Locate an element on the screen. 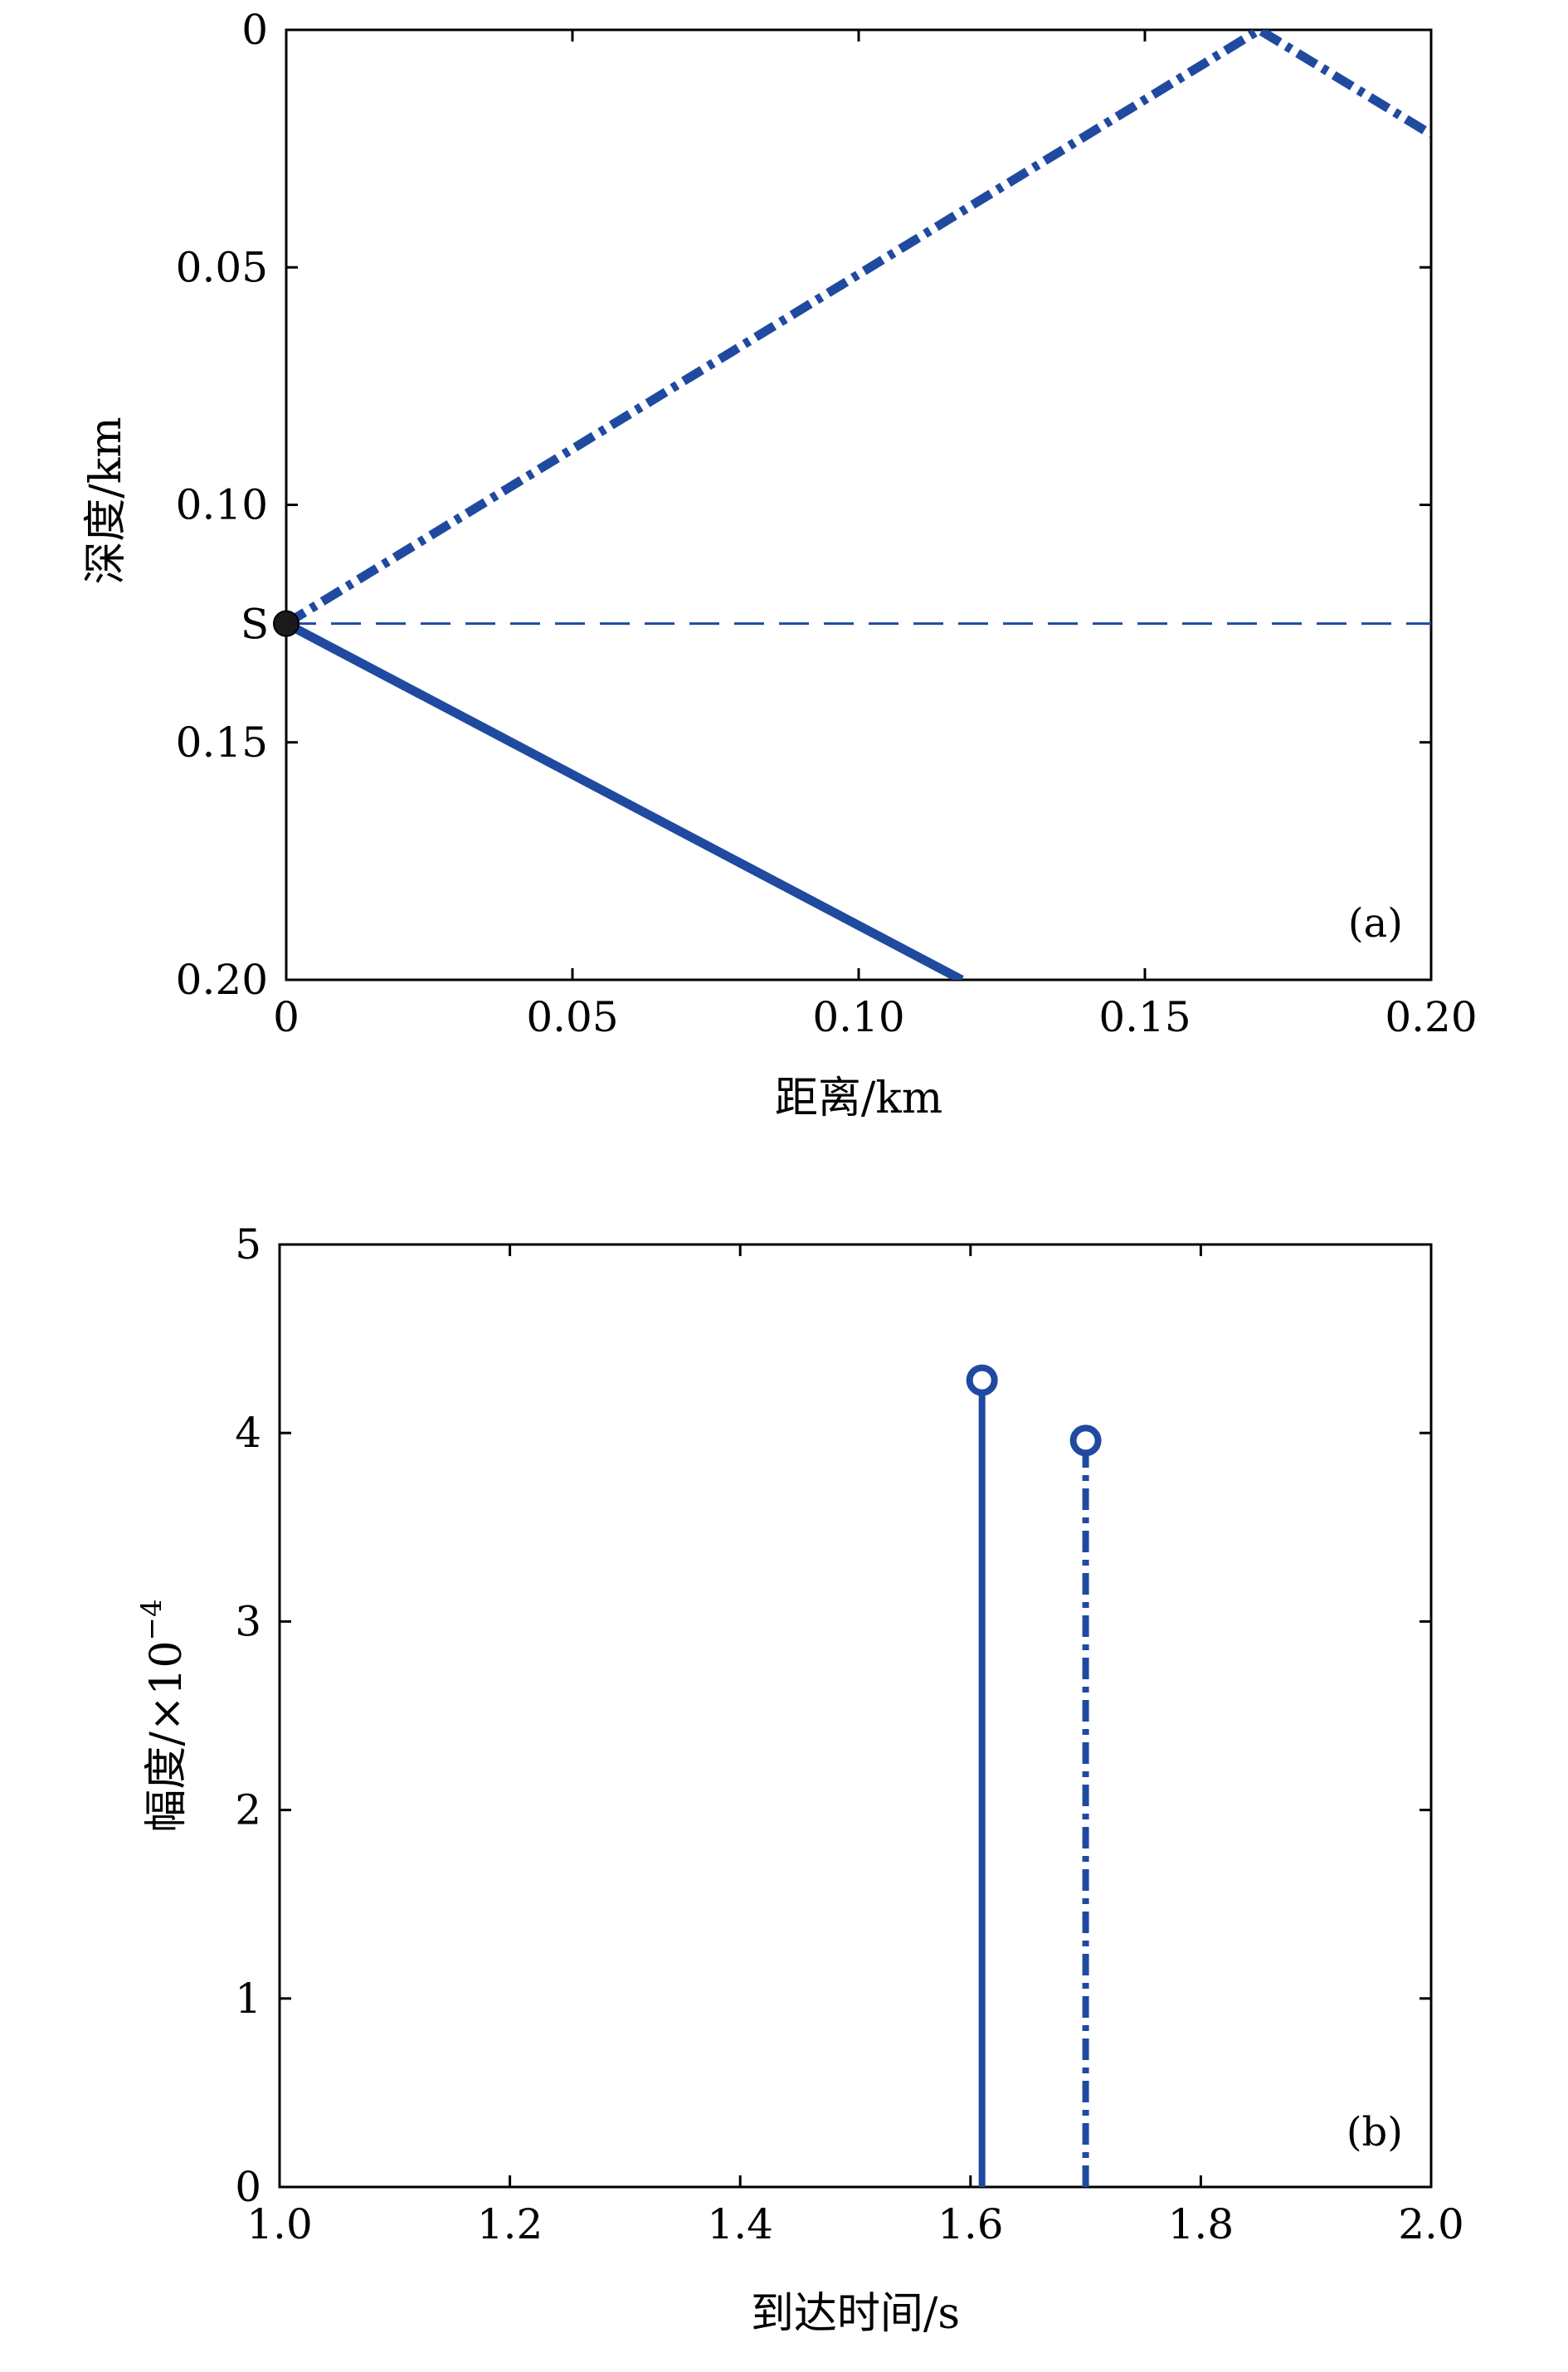 The width and height of the screenshot is (1568, 2372). y-tick-label: 0.20 is located at coordinates (222, 980).